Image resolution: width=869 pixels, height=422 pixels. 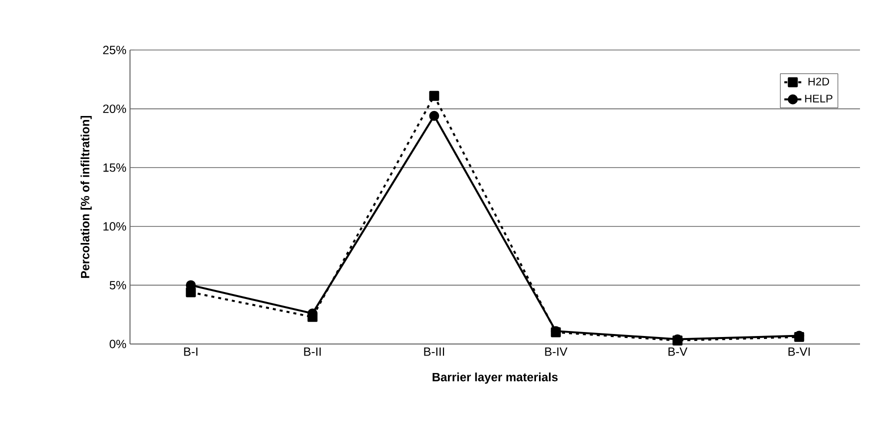 I want to click on x-tick-label: B-I, so click(x=191, y=352).